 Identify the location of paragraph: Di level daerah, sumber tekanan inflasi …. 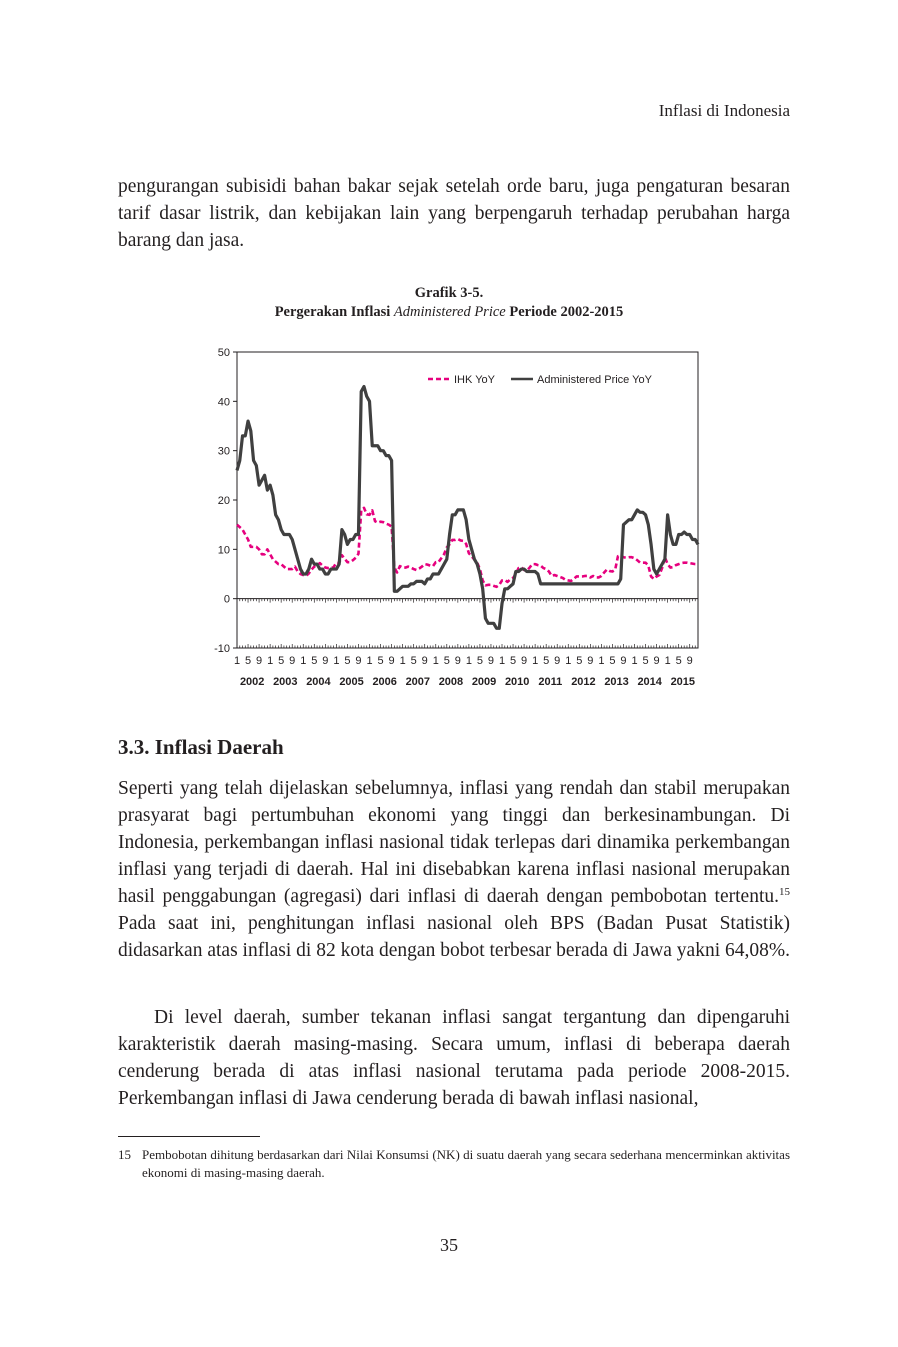
(454, 1058).